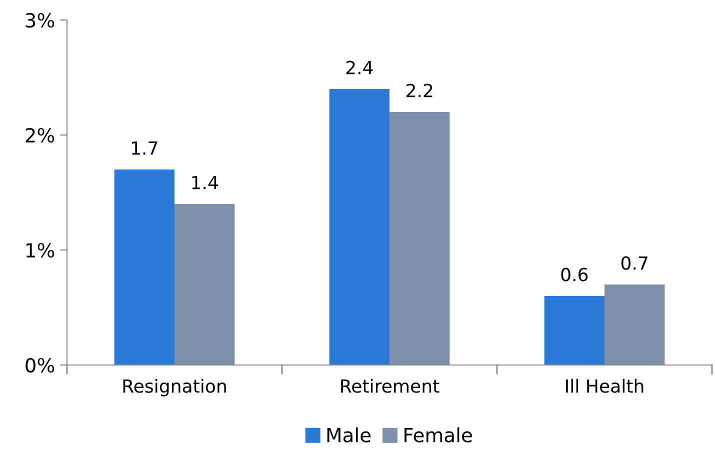 The height and width of the screenshot is (456, 715). Describe the element at coordinates (40, 20) in the screenshot. I see `y-tick-label: 3%` at that location.